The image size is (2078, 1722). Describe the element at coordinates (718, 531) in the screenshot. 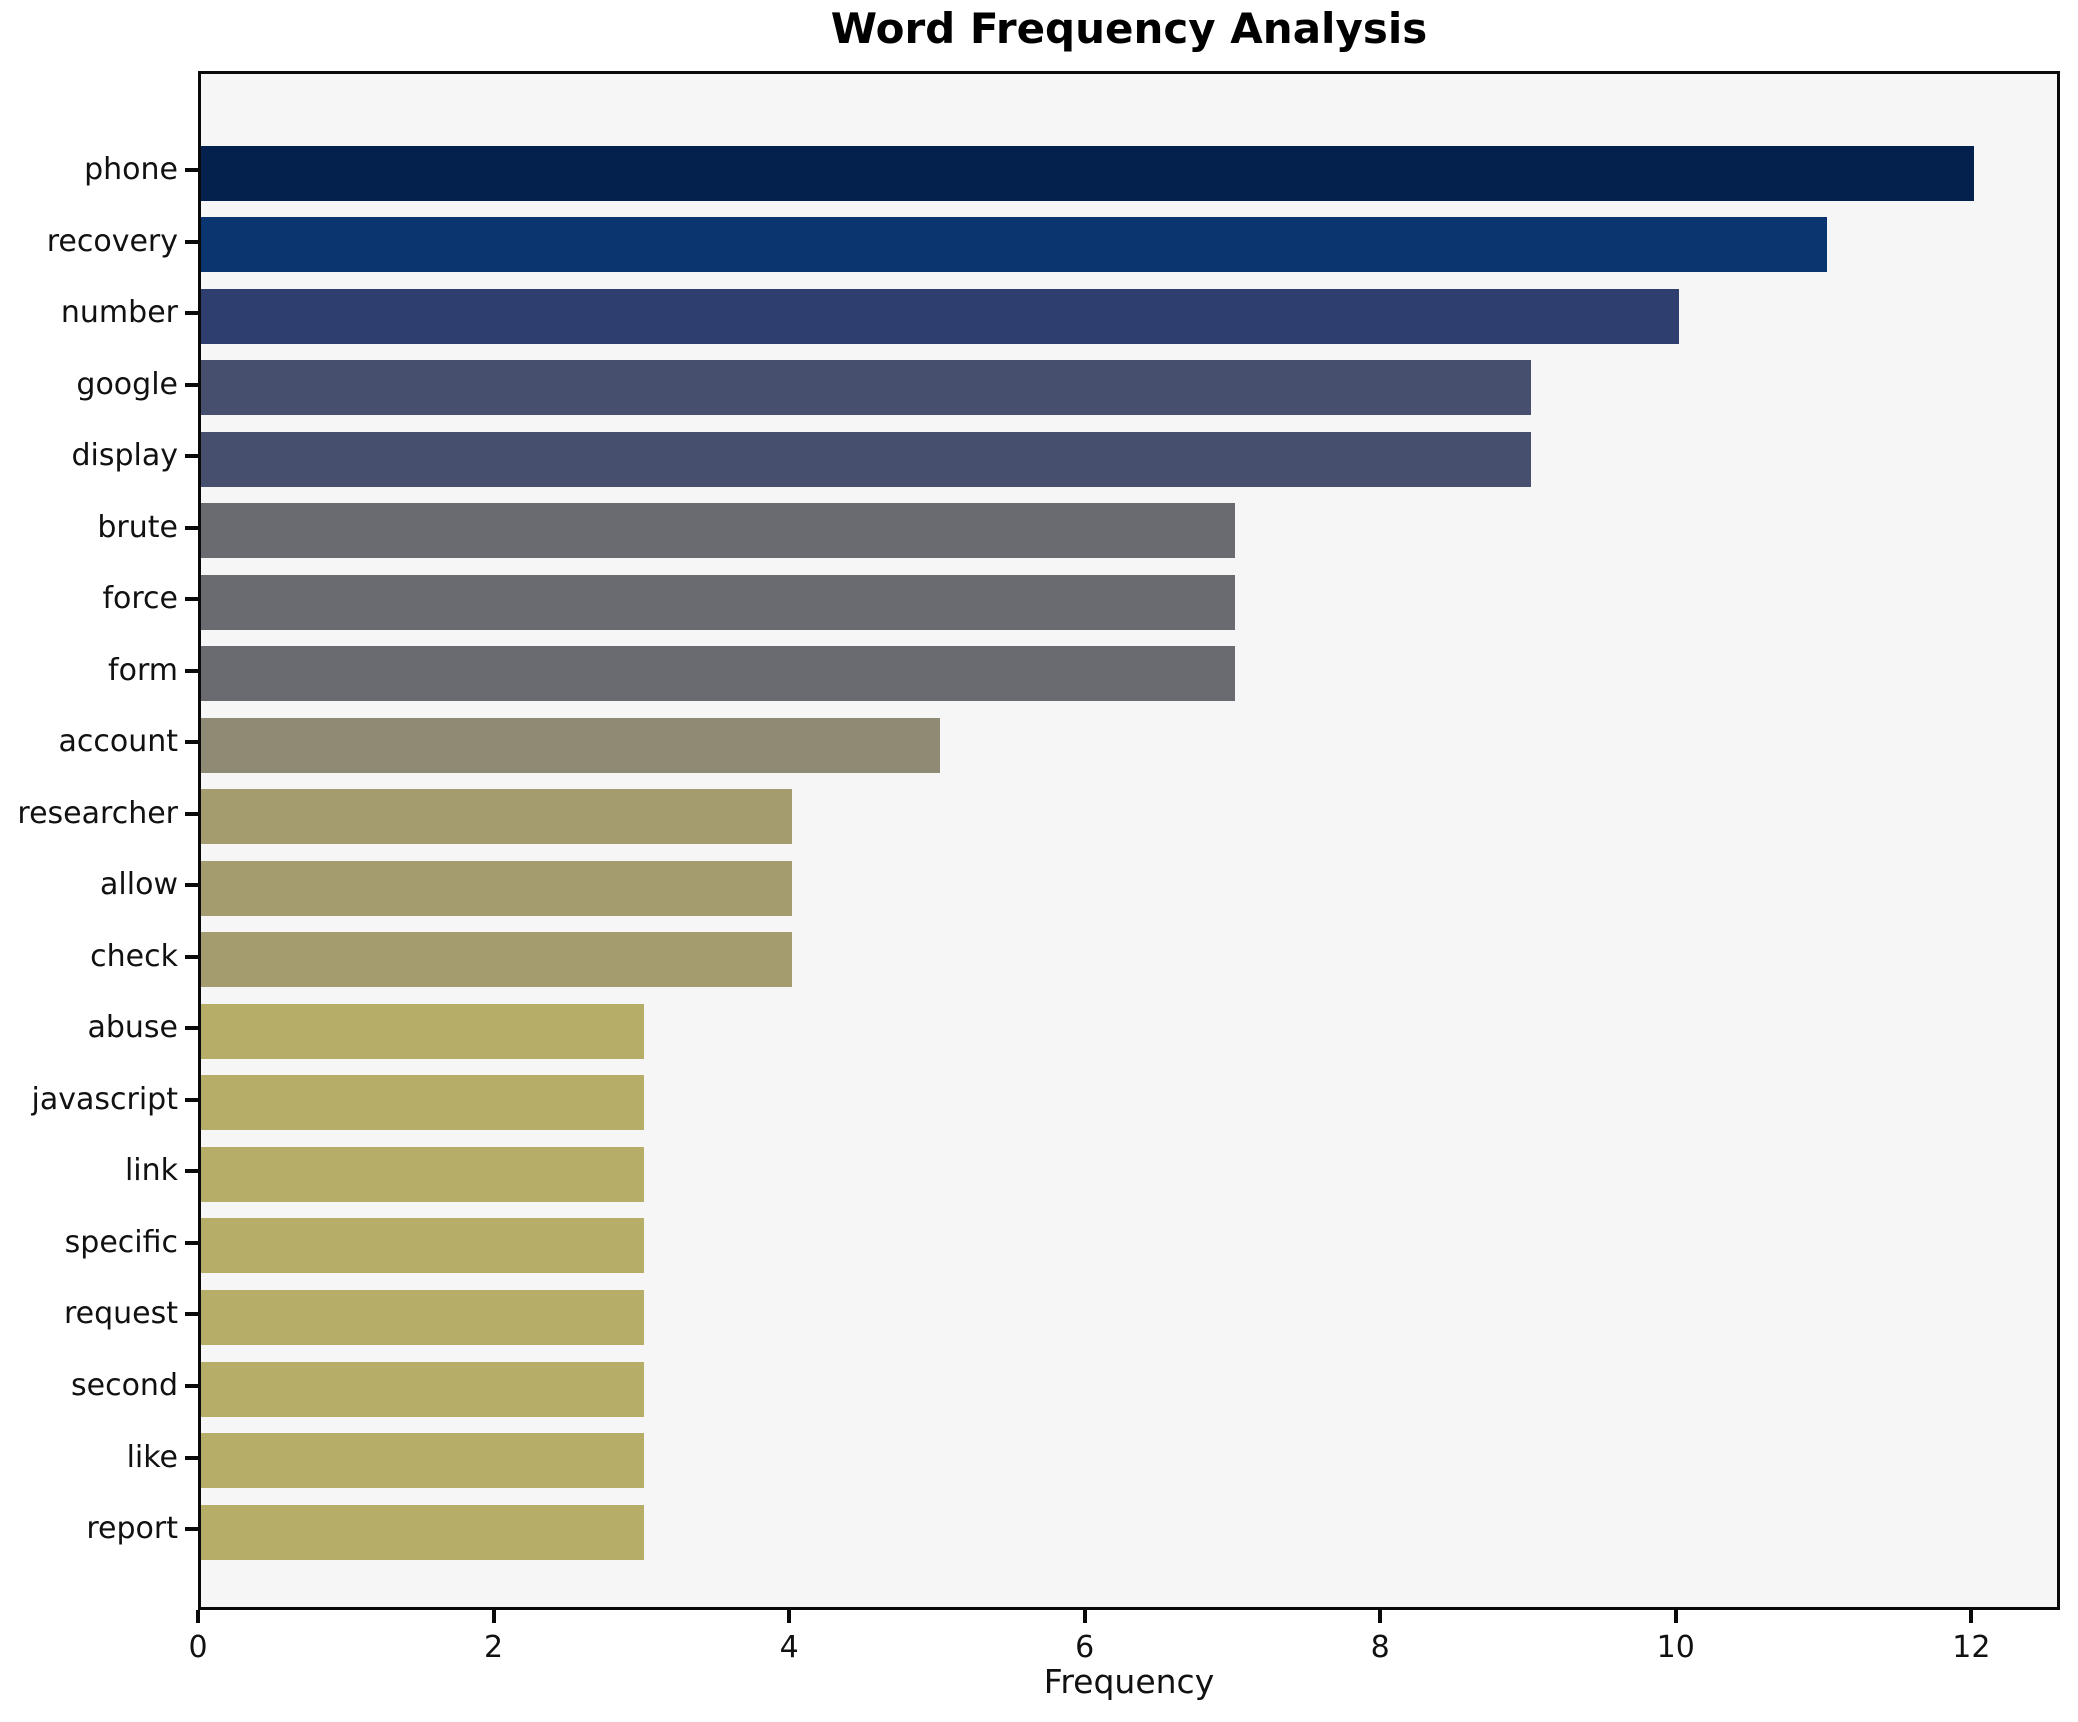

I see `bar-brute` at that location.